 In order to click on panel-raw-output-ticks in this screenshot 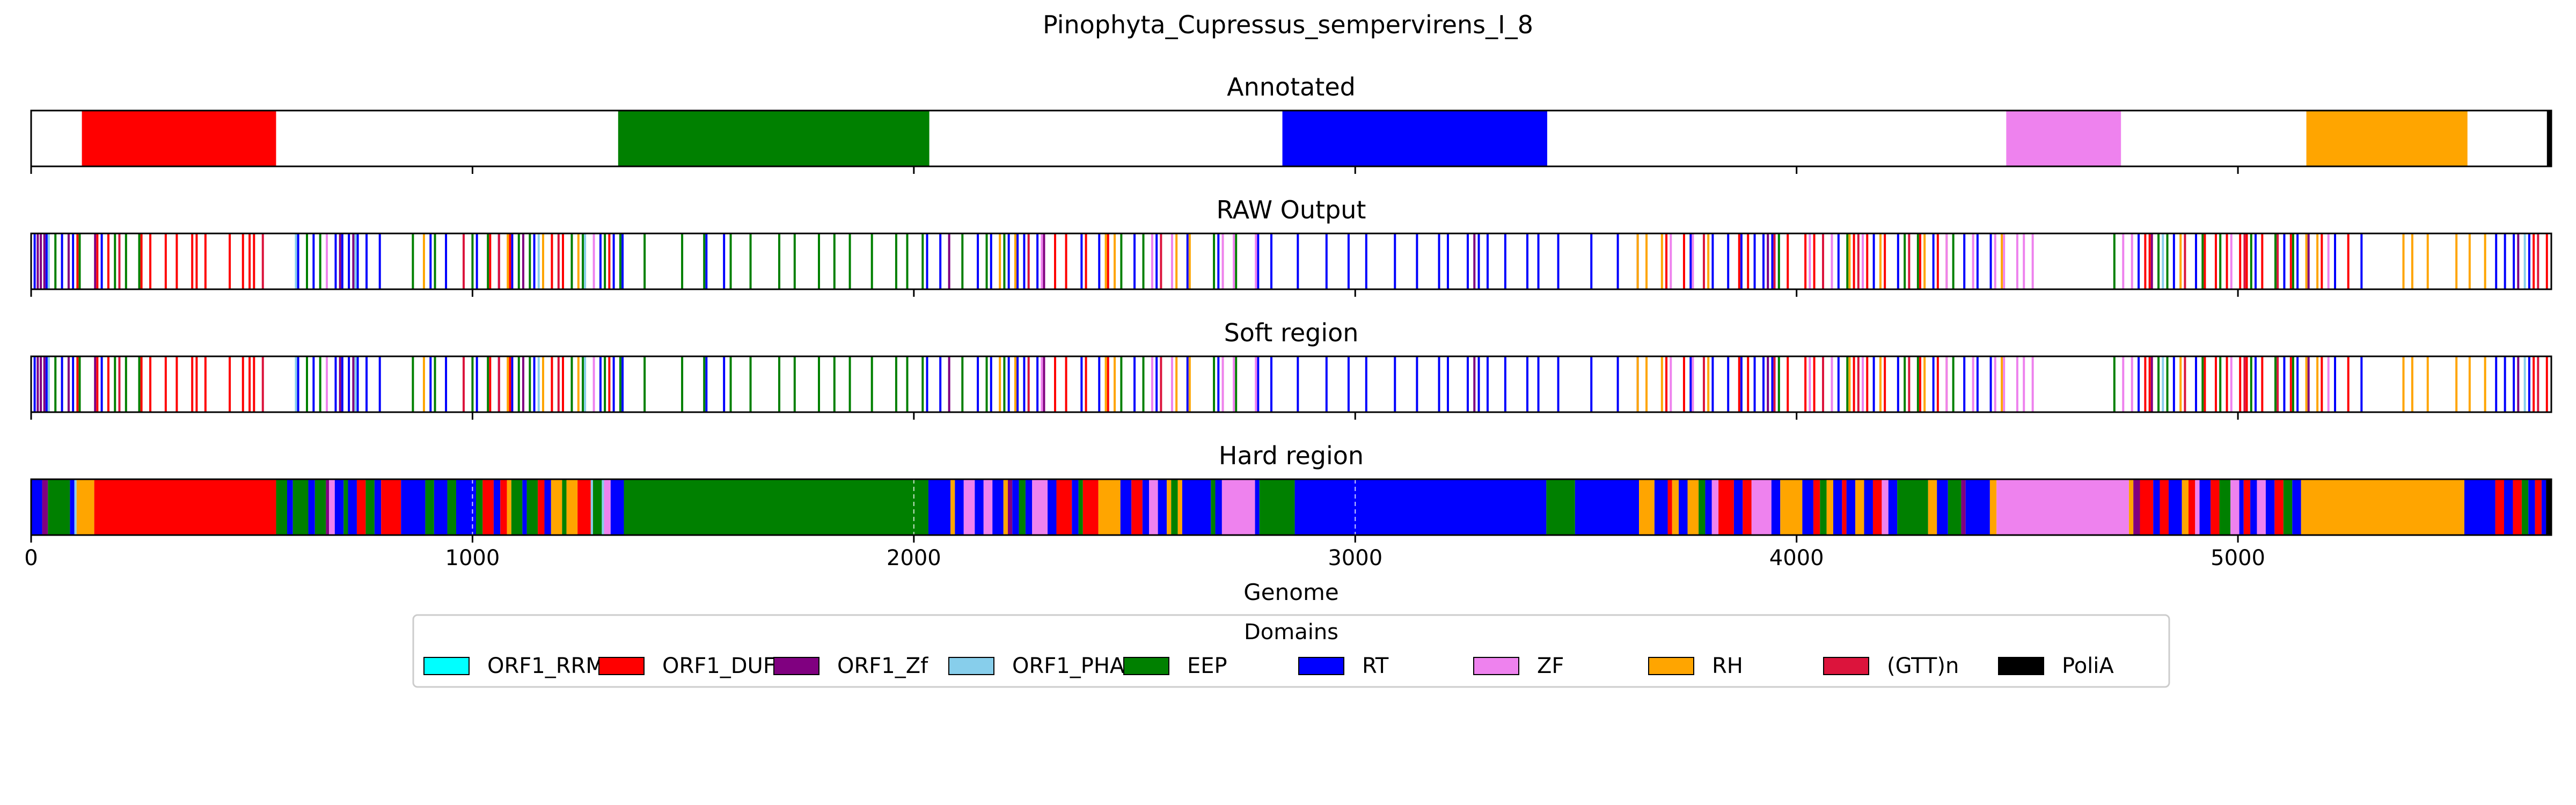, I will do `click(1134, 293)`.